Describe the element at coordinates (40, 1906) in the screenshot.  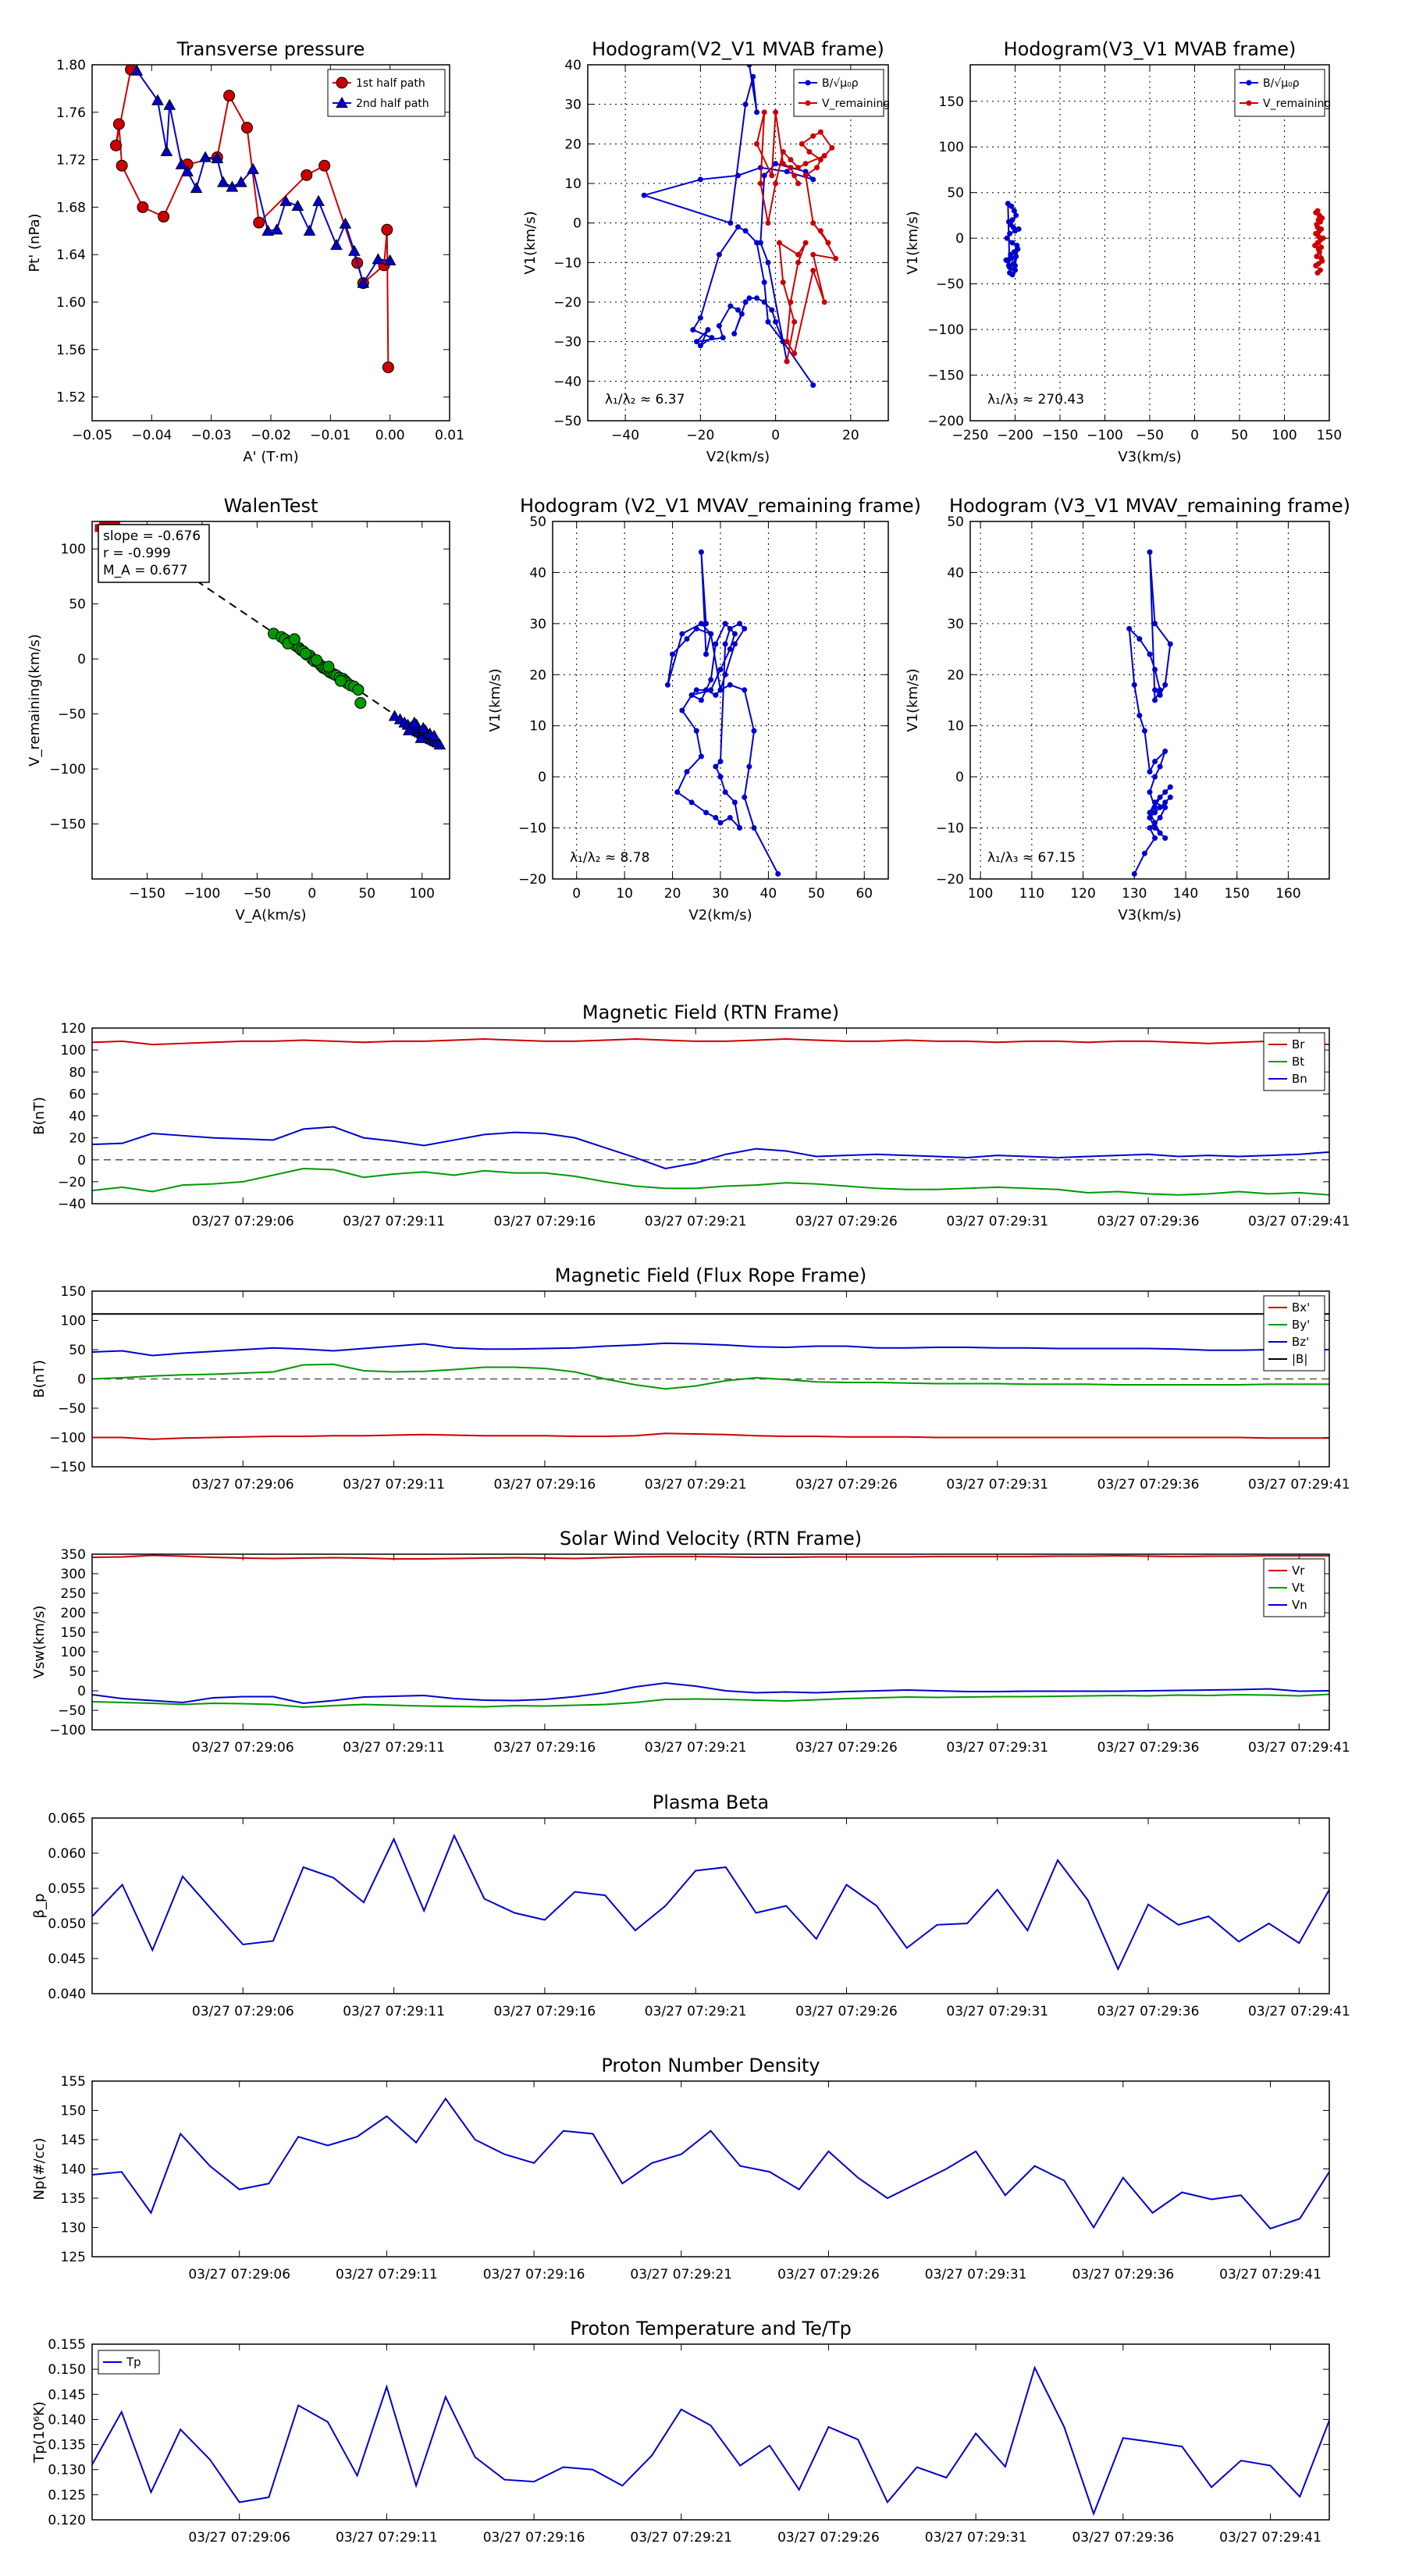
I see `y-axis-label: β_p` at that location.